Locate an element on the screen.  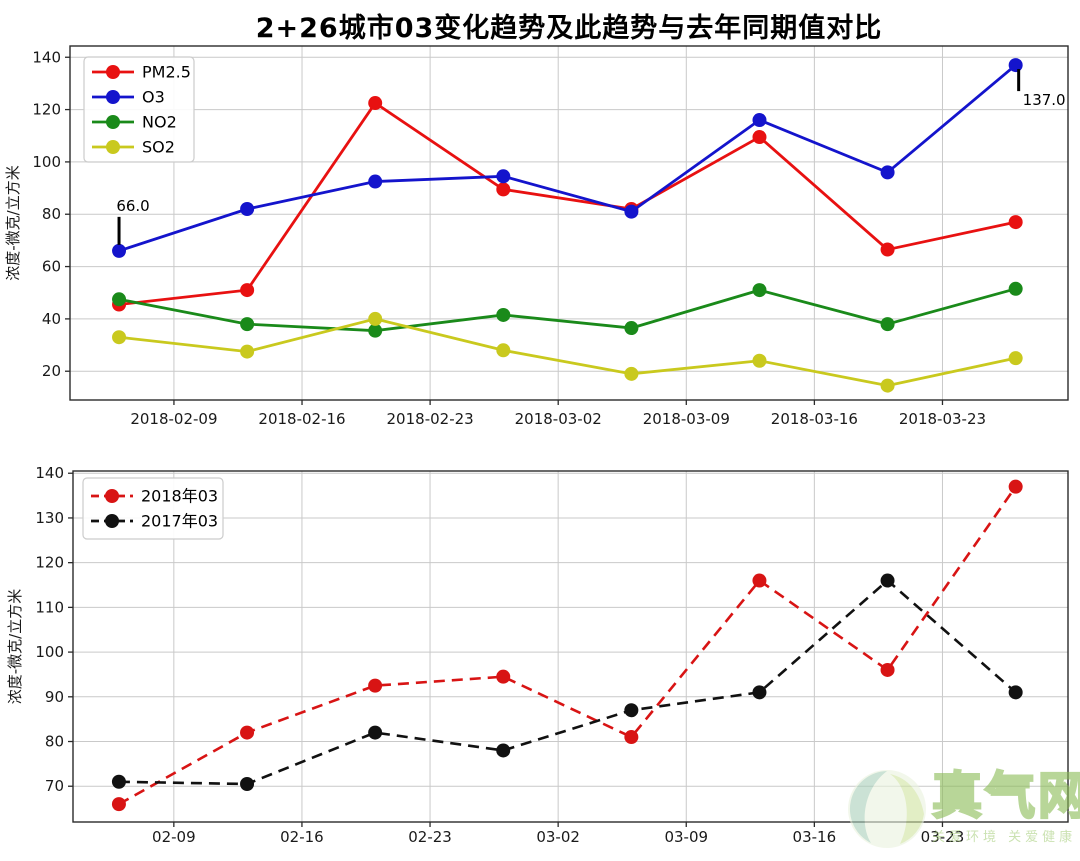
svg-text: 02-16 is located at coordinates (302, 837).